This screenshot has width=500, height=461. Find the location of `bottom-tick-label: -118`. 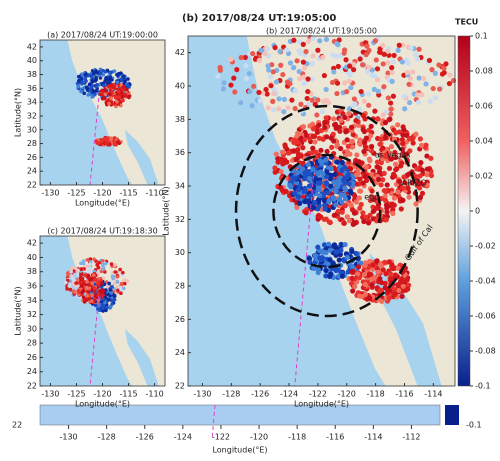

bottom-tick-label: -118 is located at coordinates (297, 437).